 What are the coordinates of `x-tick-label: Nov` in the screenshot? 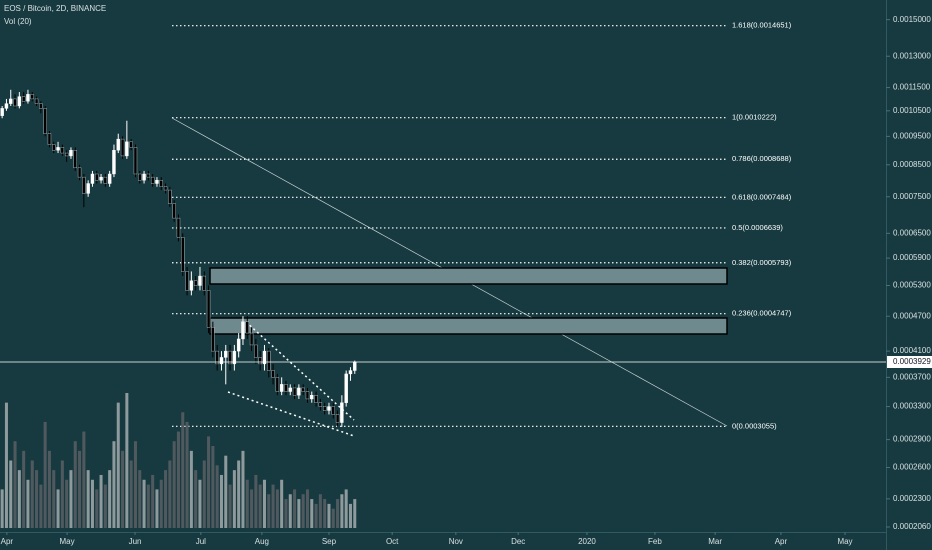 It's located at (456, 541).